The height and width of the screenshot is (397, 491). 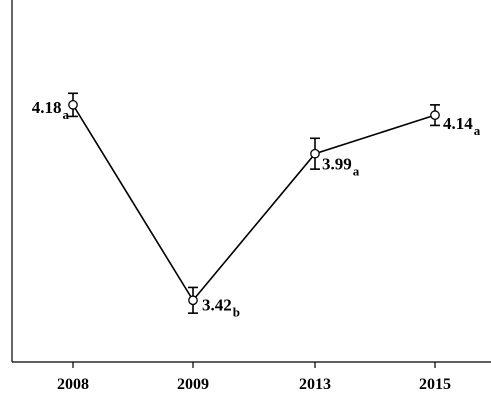 What do you see at coordinates (462, 126) in the screenshot?
I see `data-label: 4.14a` at bounding box center [462, 126].